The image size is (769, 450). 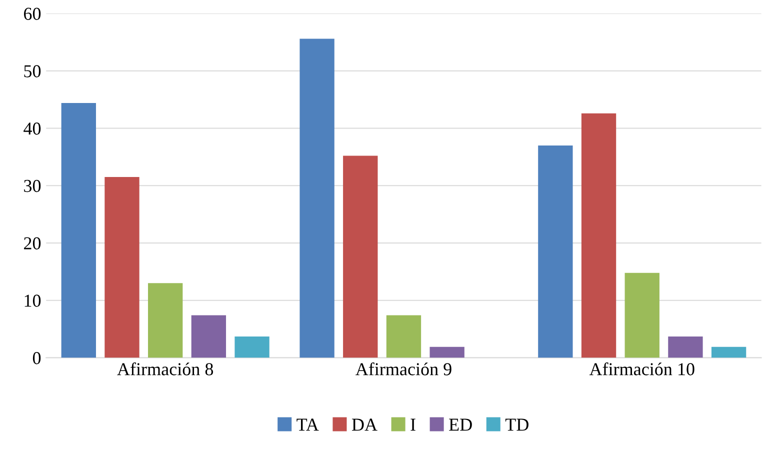 What do you see at coordinates (32, 186) in the screenshot?
I see `y-tick-label: 30` at bounding box center [32, 186].